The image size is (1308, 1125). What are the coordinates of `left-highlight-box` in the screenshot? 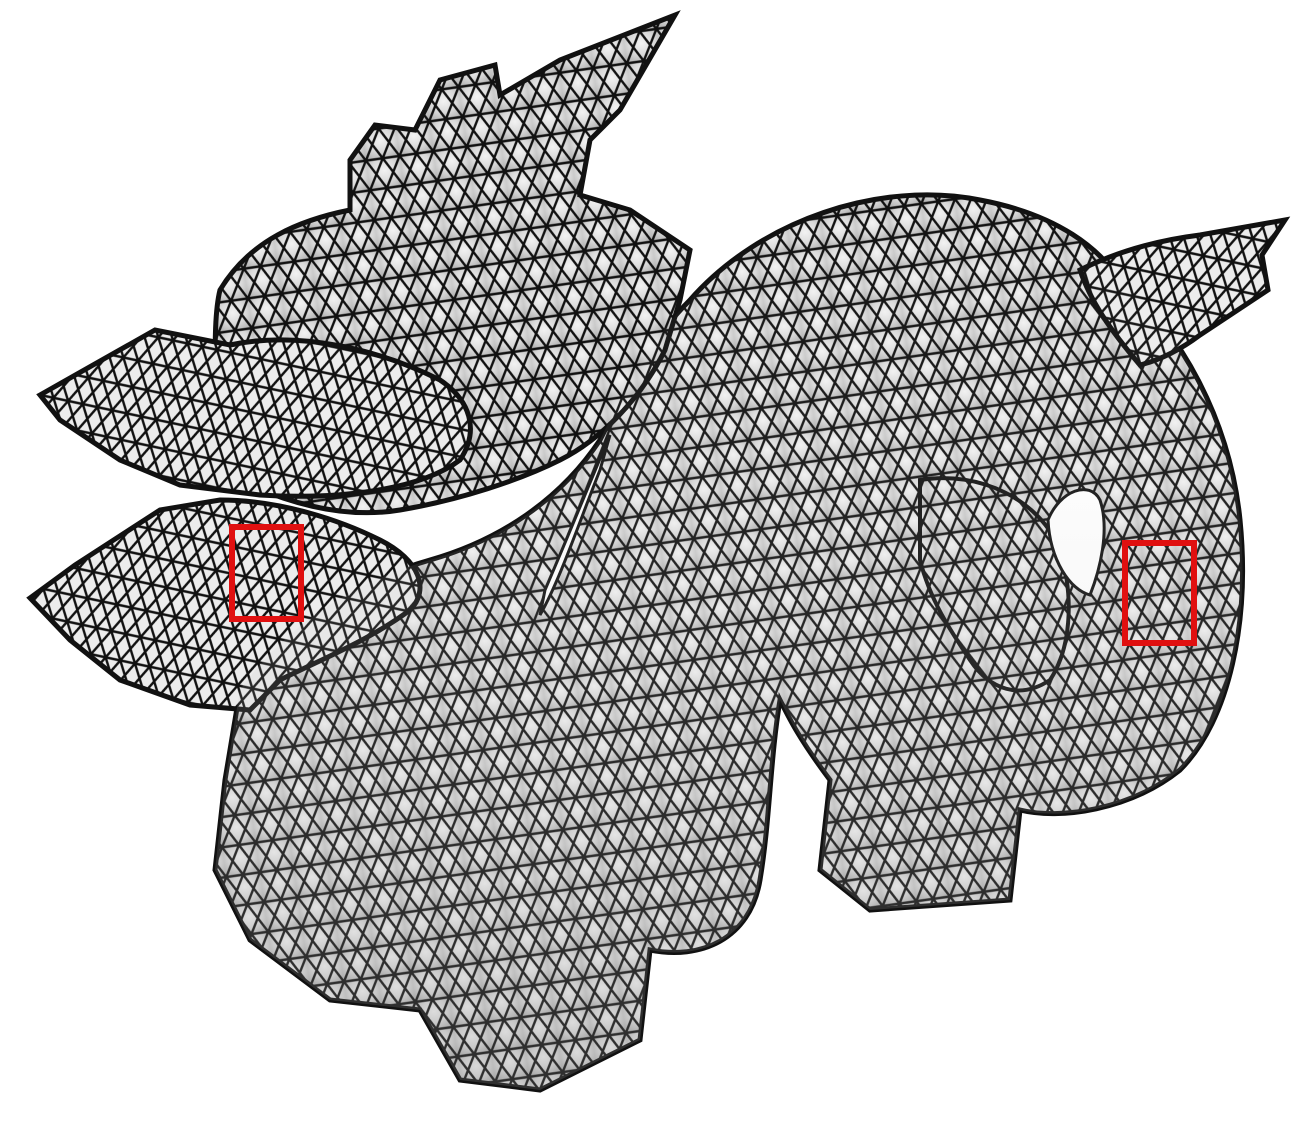 It's located at (266, 573).